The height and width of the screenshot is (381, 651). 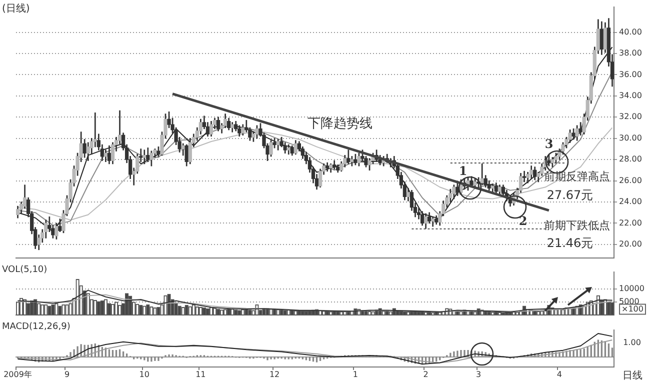 What do you see at coordinates (630, 223) in the screenshot?
I see `y-tick-label: 22.00` at bounding box center [630, 223].